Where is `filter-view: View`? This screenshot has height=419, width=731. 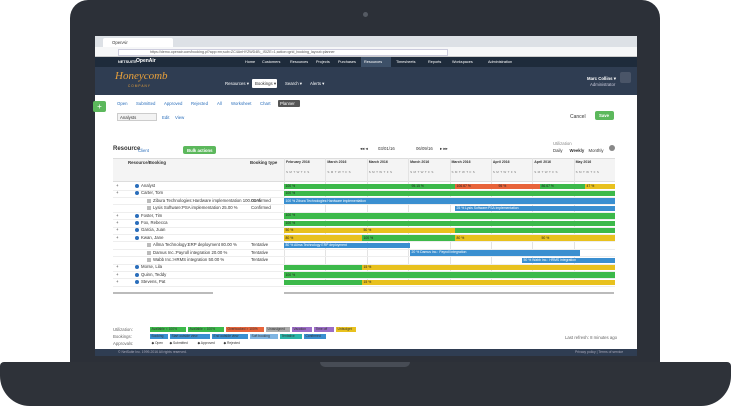
filter-view: View is located at coordinates (180, 117).